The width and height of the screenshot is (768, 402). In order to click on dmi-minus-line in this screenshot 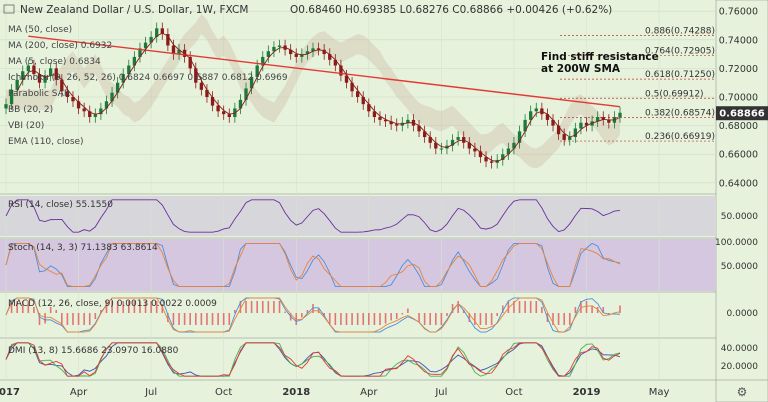, I will do `click(313, 359)`.